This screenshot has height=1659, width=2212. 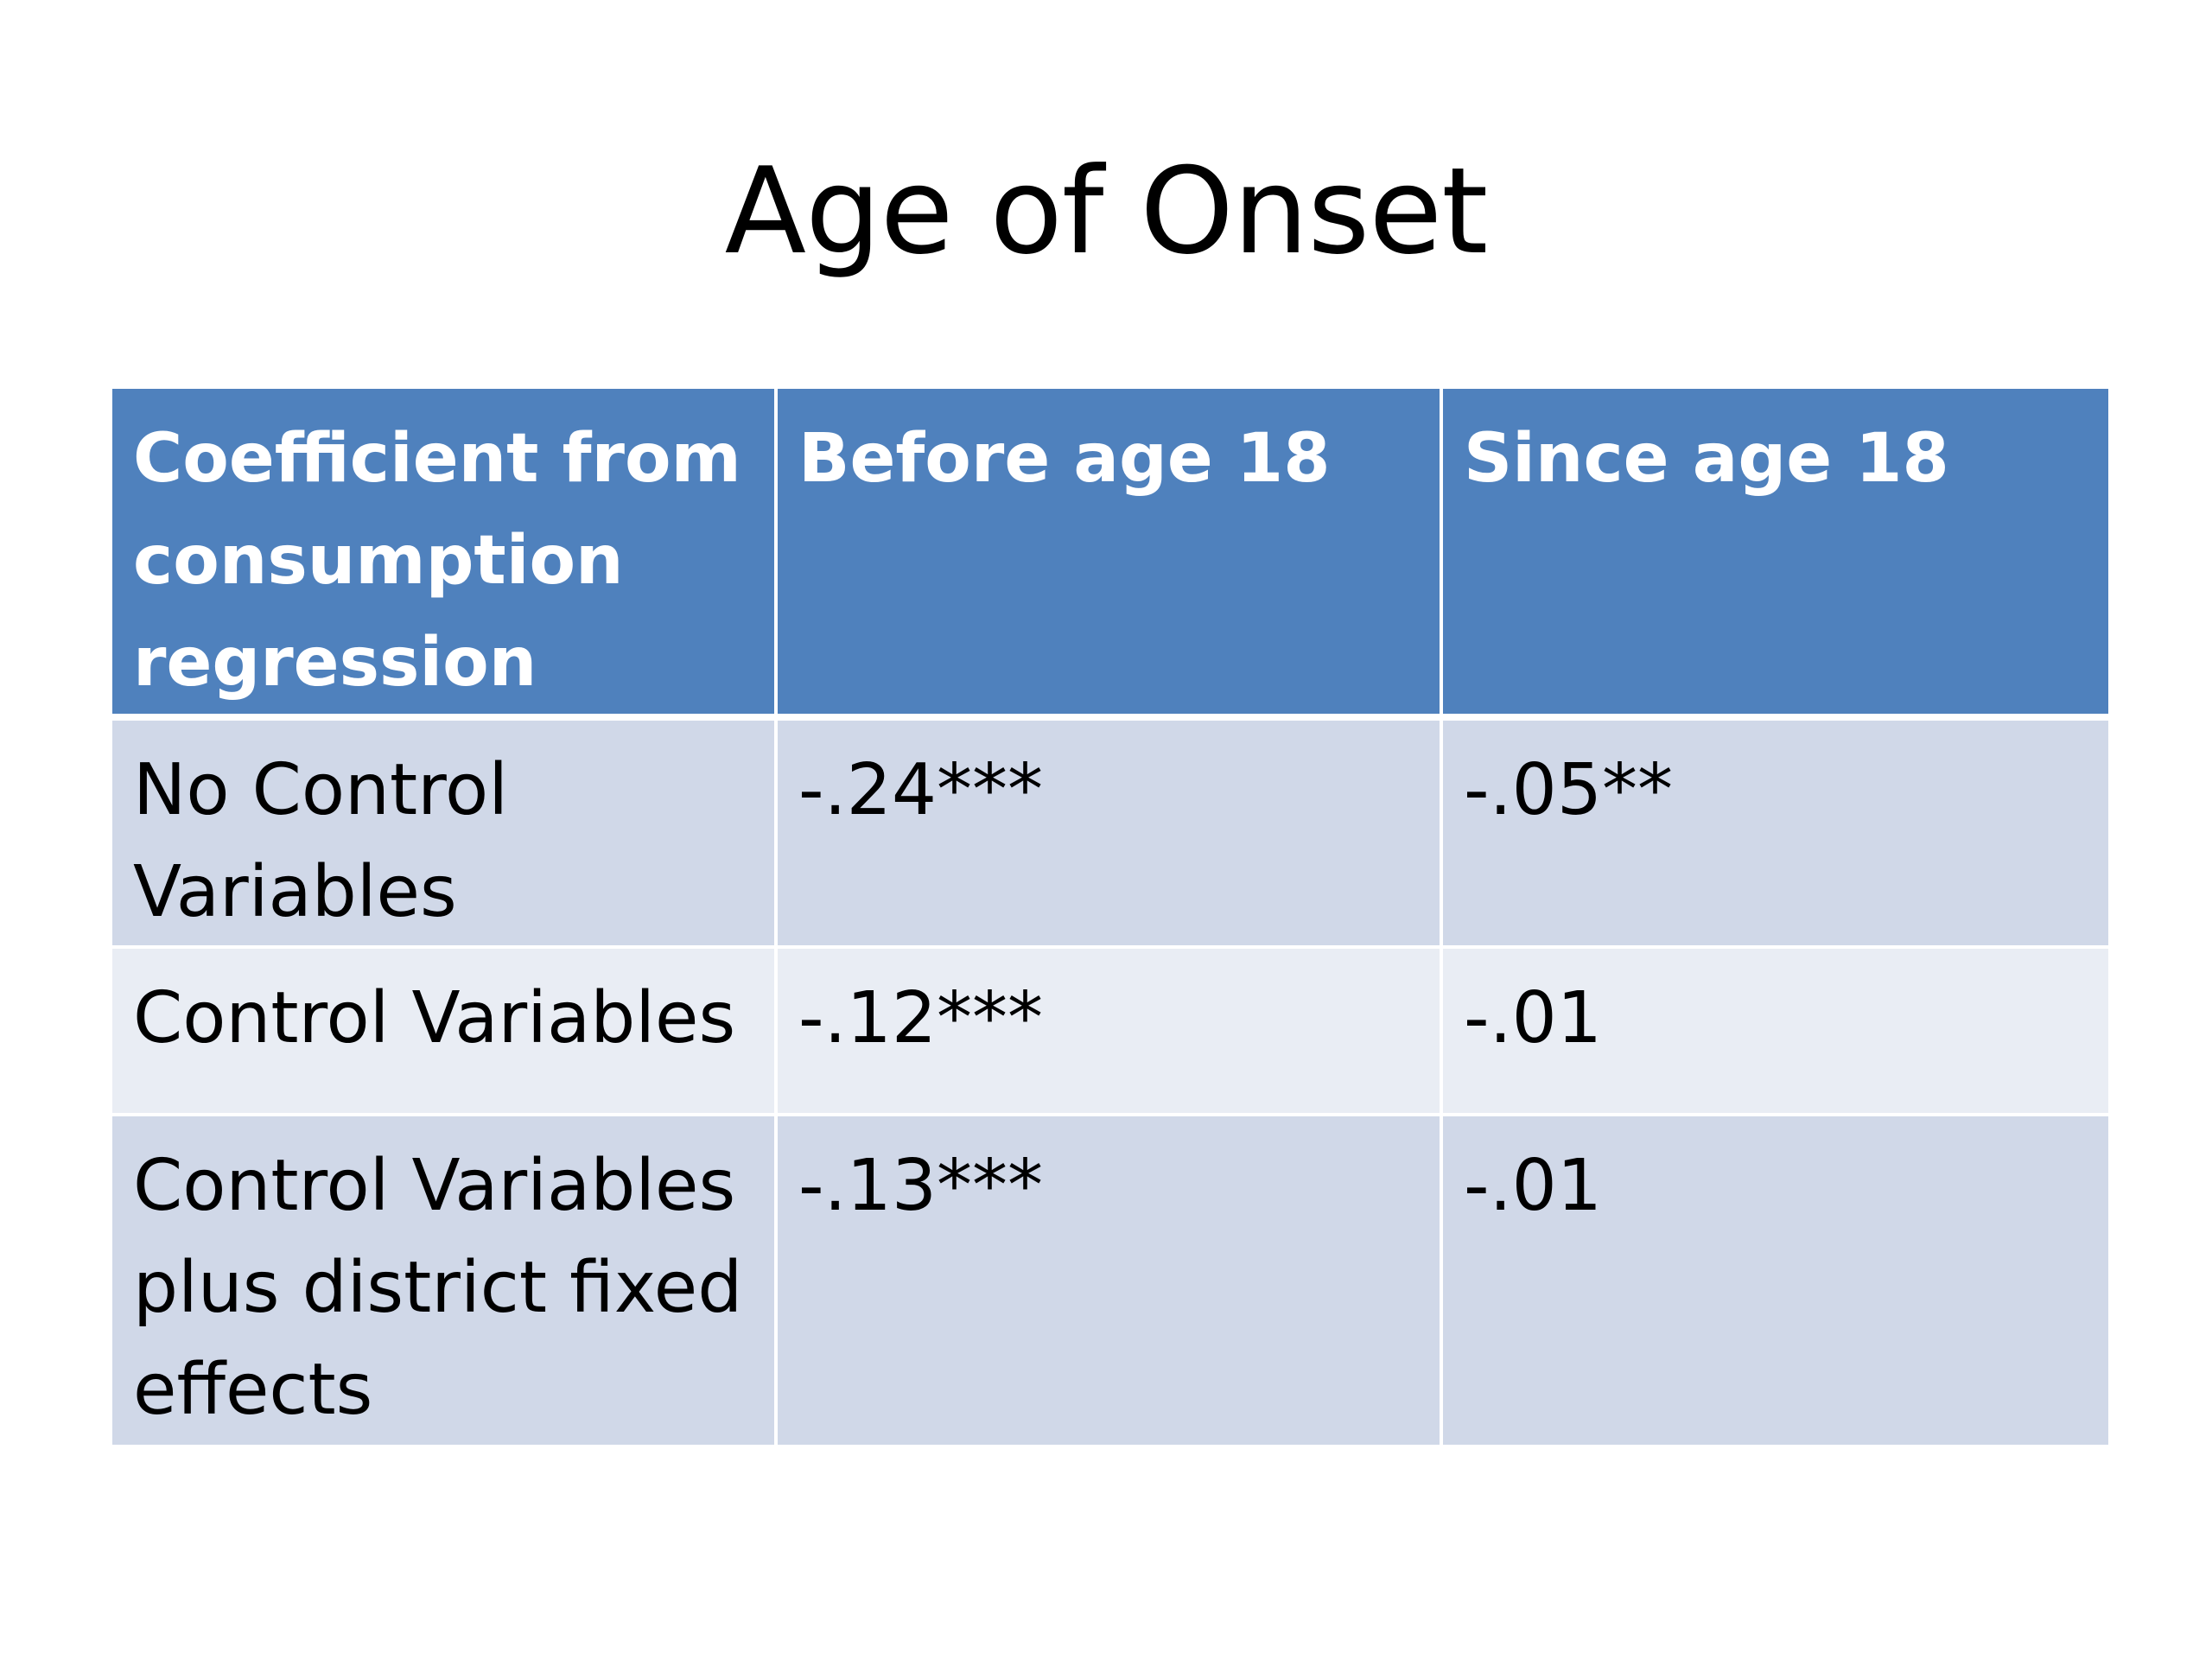 I want to click on table-row: No Control Variables -.24*** -.05**, so click(x=1110, y=833).